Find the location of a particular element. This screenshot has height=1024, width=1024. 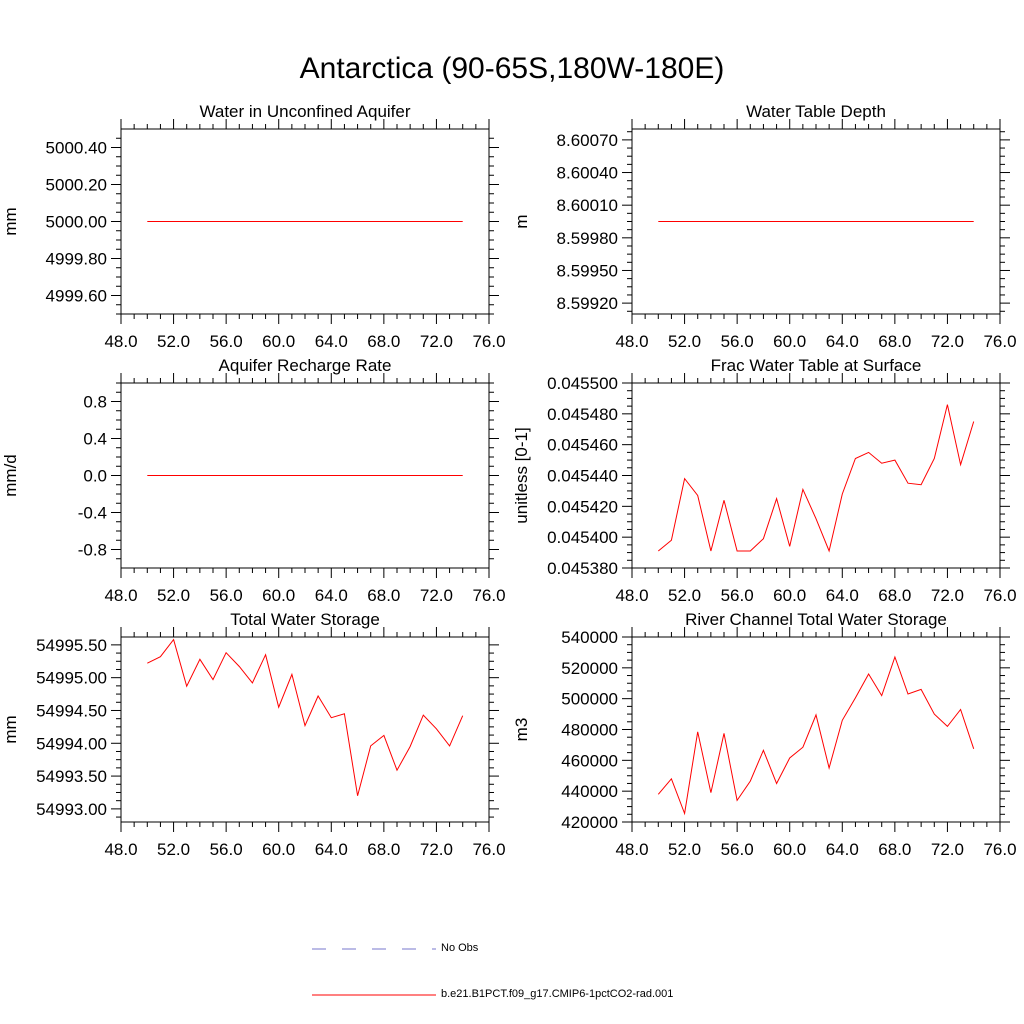

y-tick-label: 4999.80 is located at coordinates (76, 259).